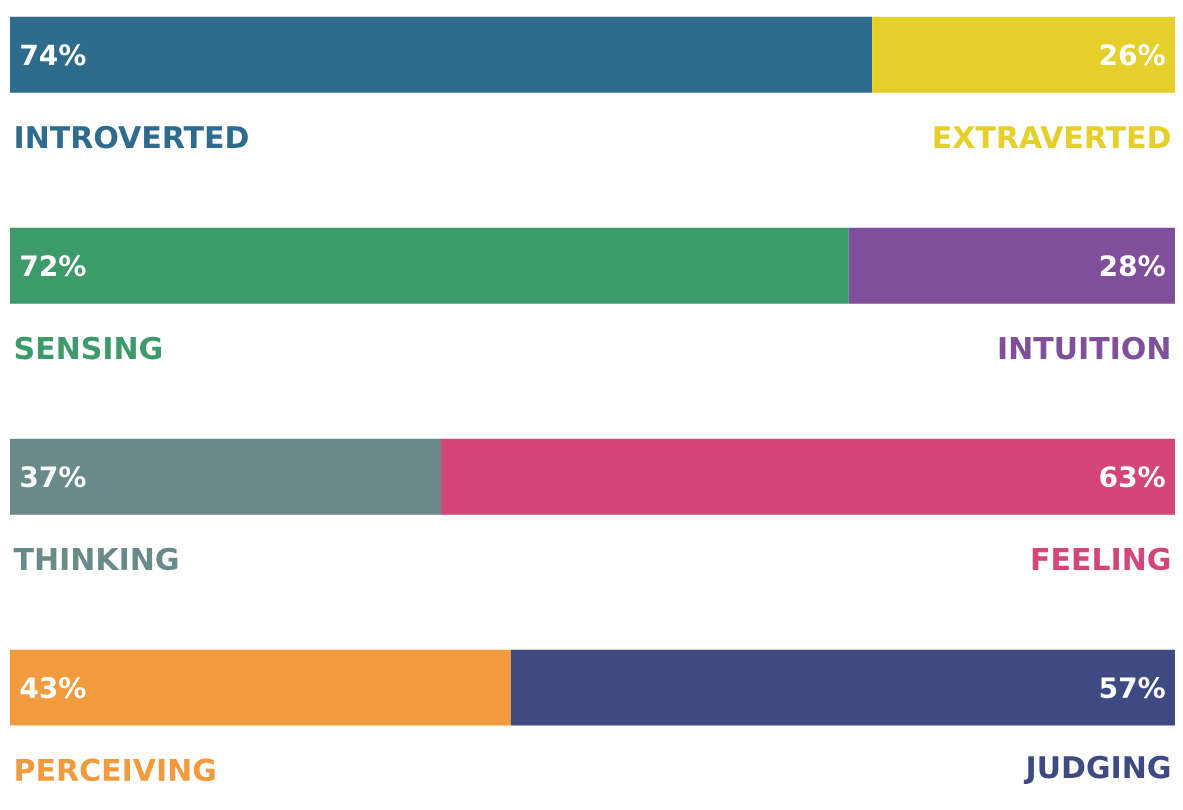  Describe the element at coordinates (53, 266) in the screenshot. I see `data-label: 72%` at that location.